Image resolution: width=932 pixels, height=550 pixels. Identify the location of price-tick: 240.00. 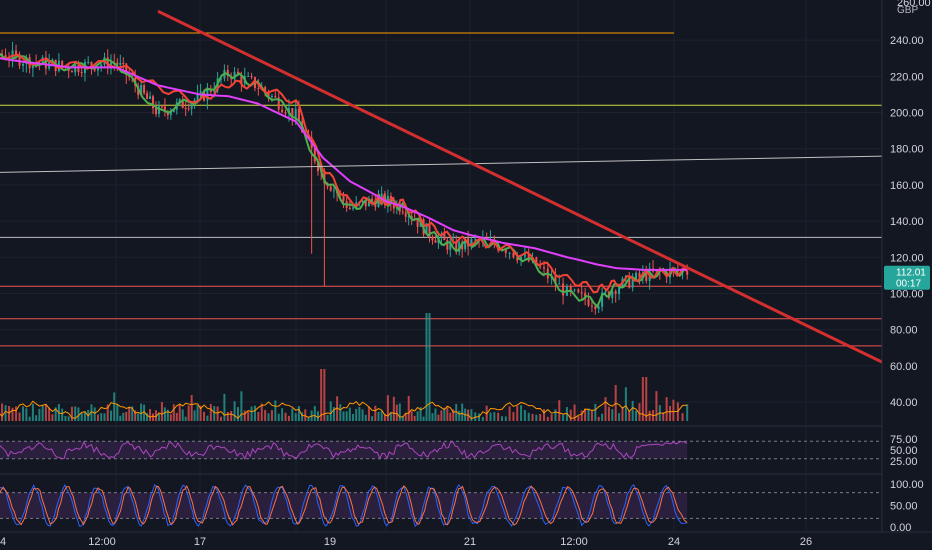
(907, 41).